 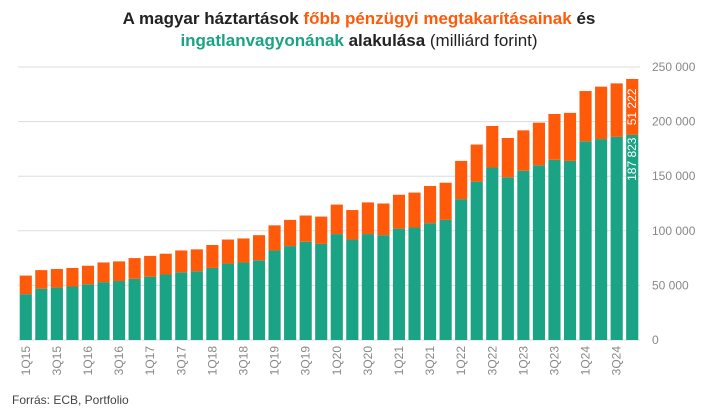 I want to click on x-tick-label: 1Q16, so click(x=88, y=361).